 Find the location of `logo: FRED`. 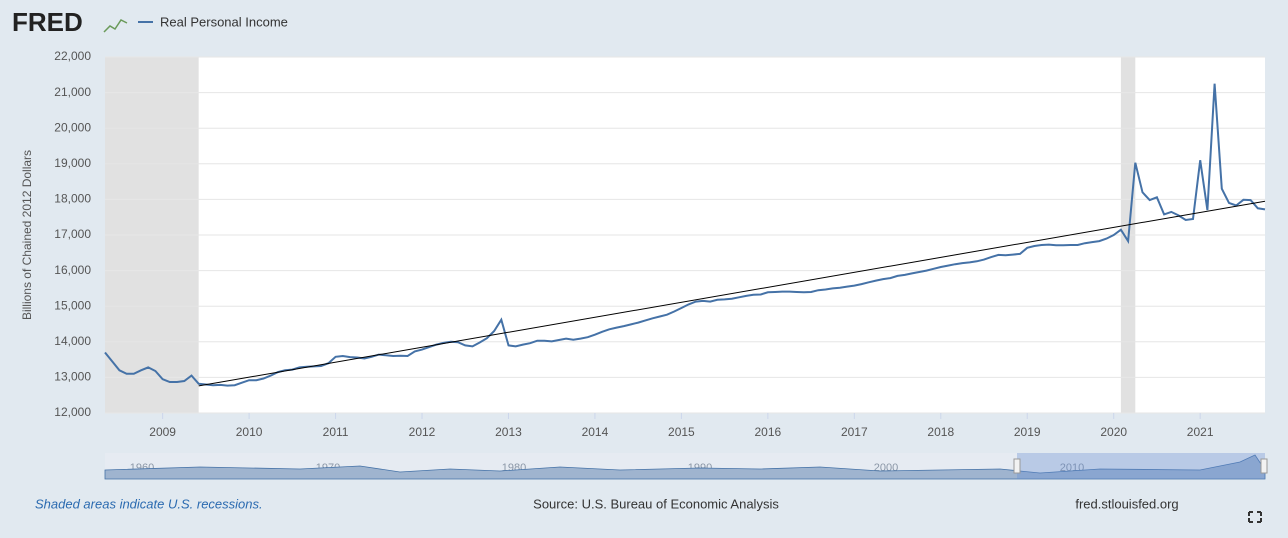

logo: FRED is located at coordinates (47, 22).